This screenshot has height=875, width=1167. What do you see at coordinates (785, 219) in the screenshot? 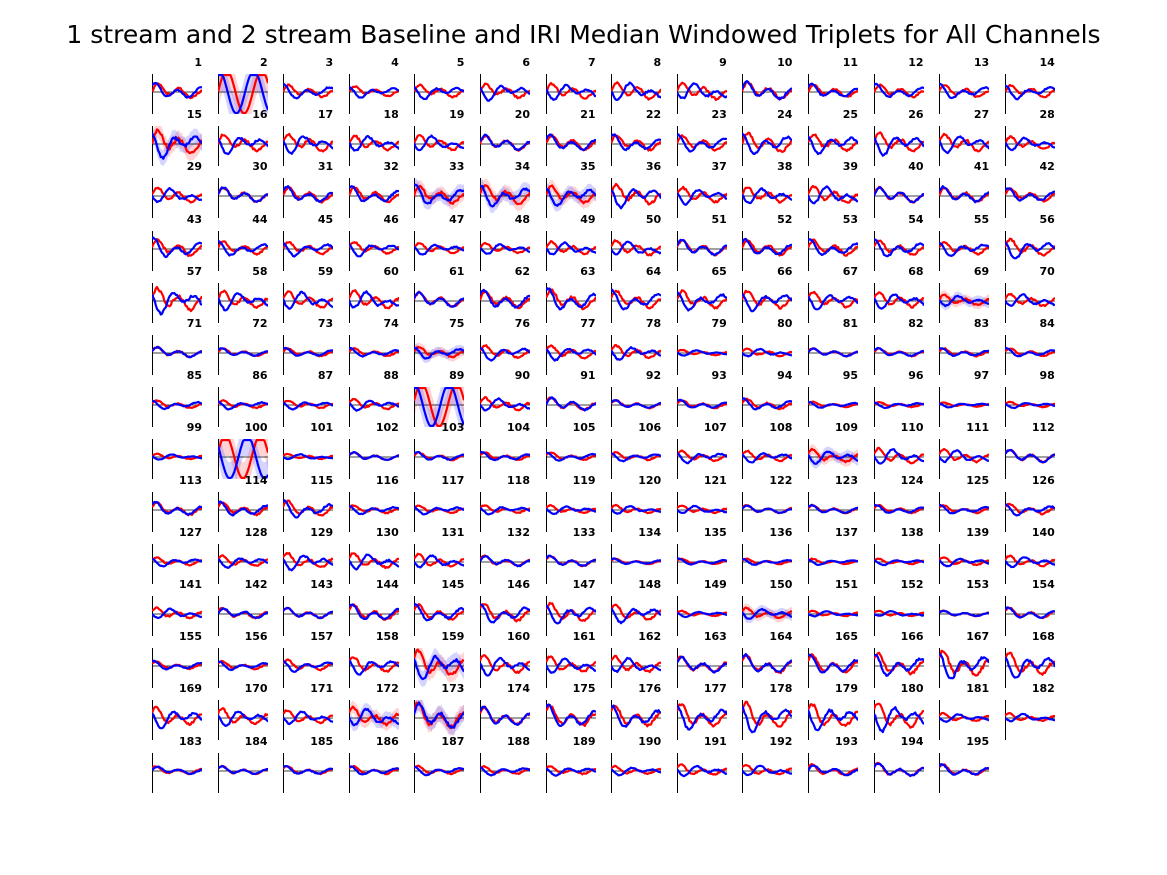
I see `channel-label: 52` at bounding box center [785, 219].